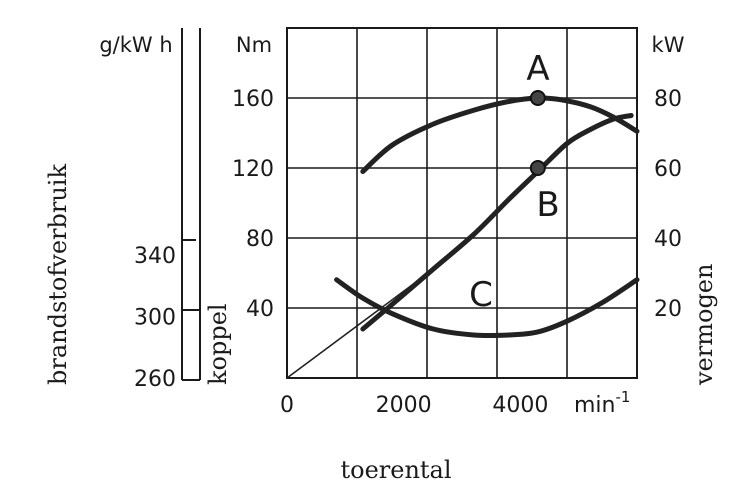 This screenshot has width=744, height=502. Describe the element at coordinates (537, 69) in the screenshot. I see `curve-label-a: A` at that location.